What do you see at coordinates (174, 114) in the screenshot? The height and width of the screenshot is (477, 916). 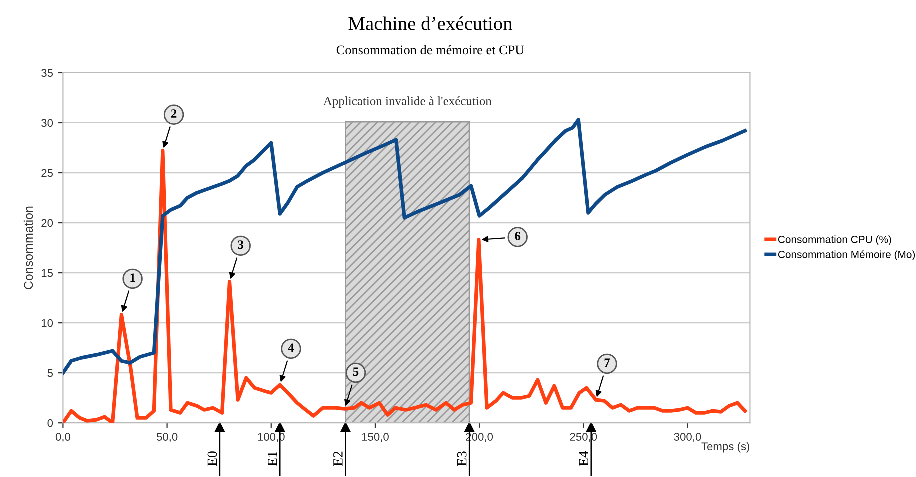 I see `annotation: 2` at bounding box center [174, 114].